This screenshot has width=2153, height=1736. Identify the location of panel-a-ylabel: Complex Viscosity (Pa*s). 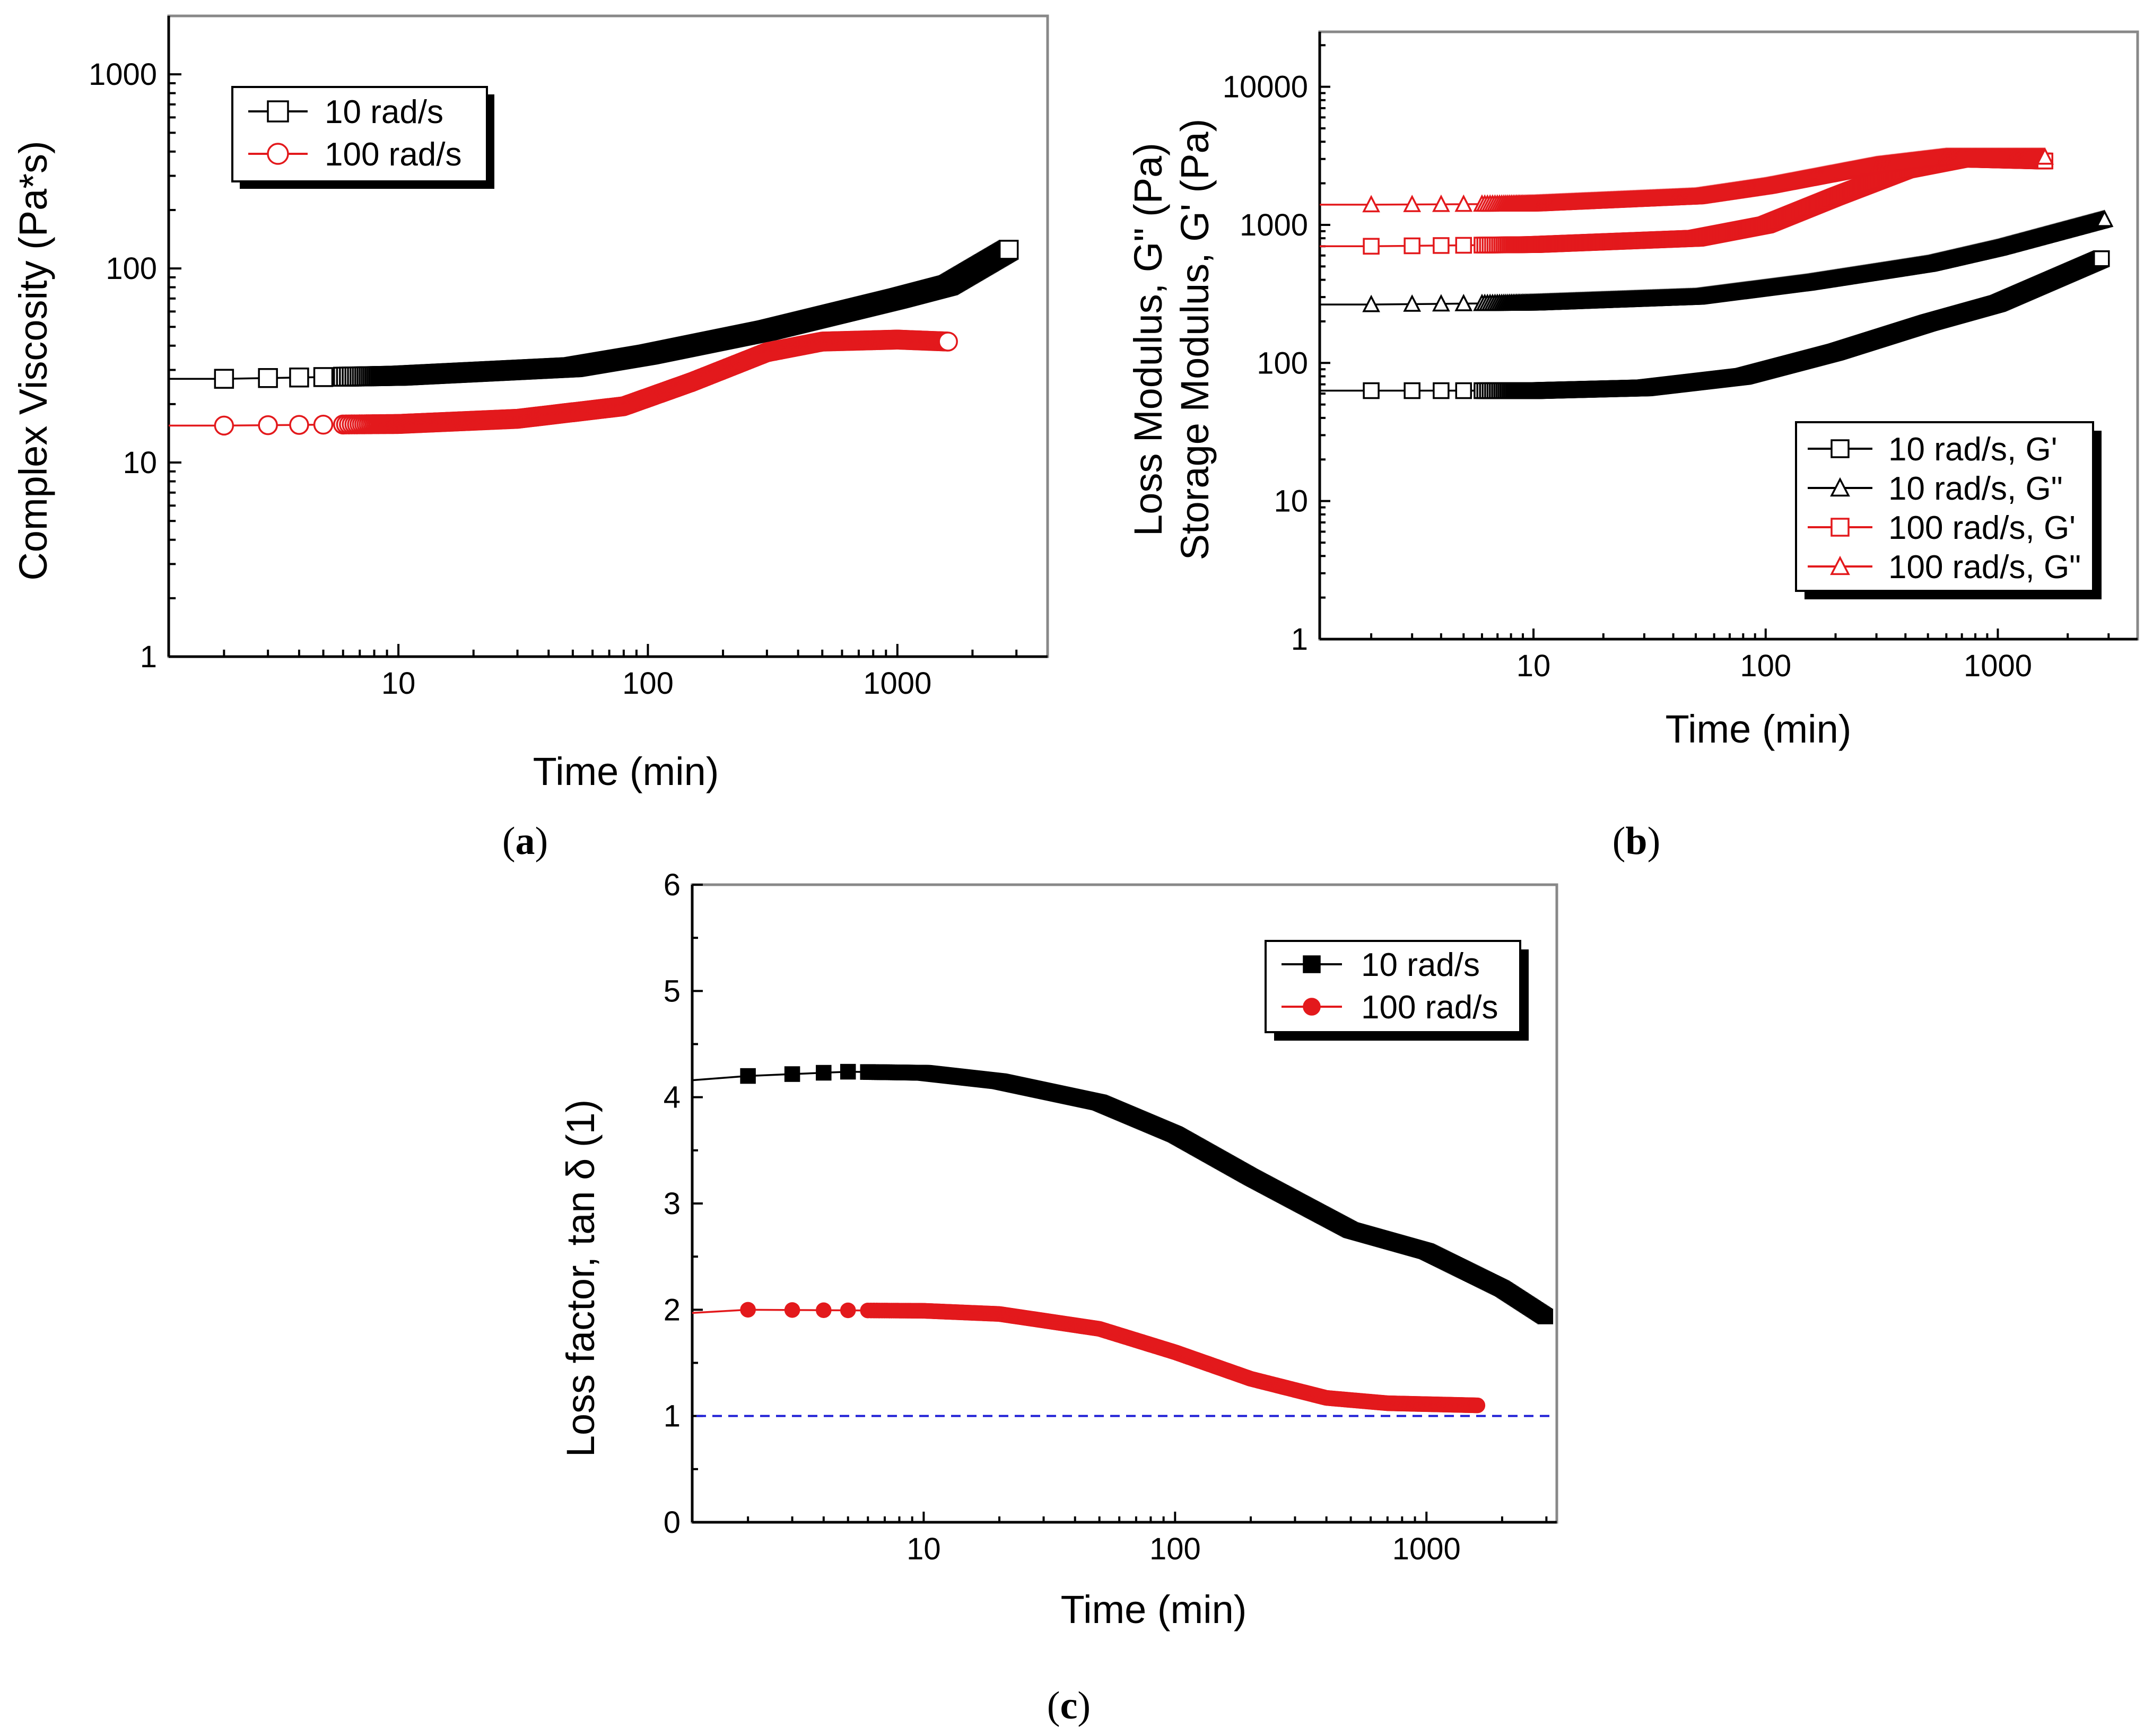
(33, 360).